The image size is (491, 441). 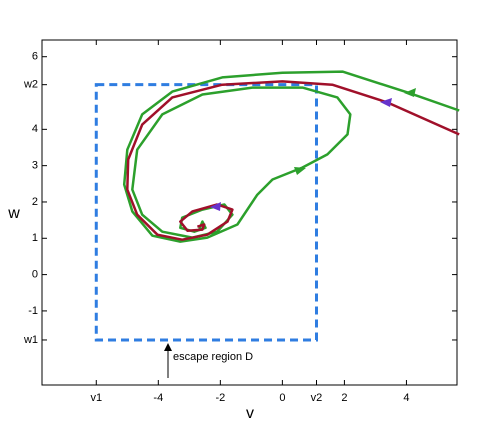 I want to click on y-tick-label: 0, so click(x=35, y=275).